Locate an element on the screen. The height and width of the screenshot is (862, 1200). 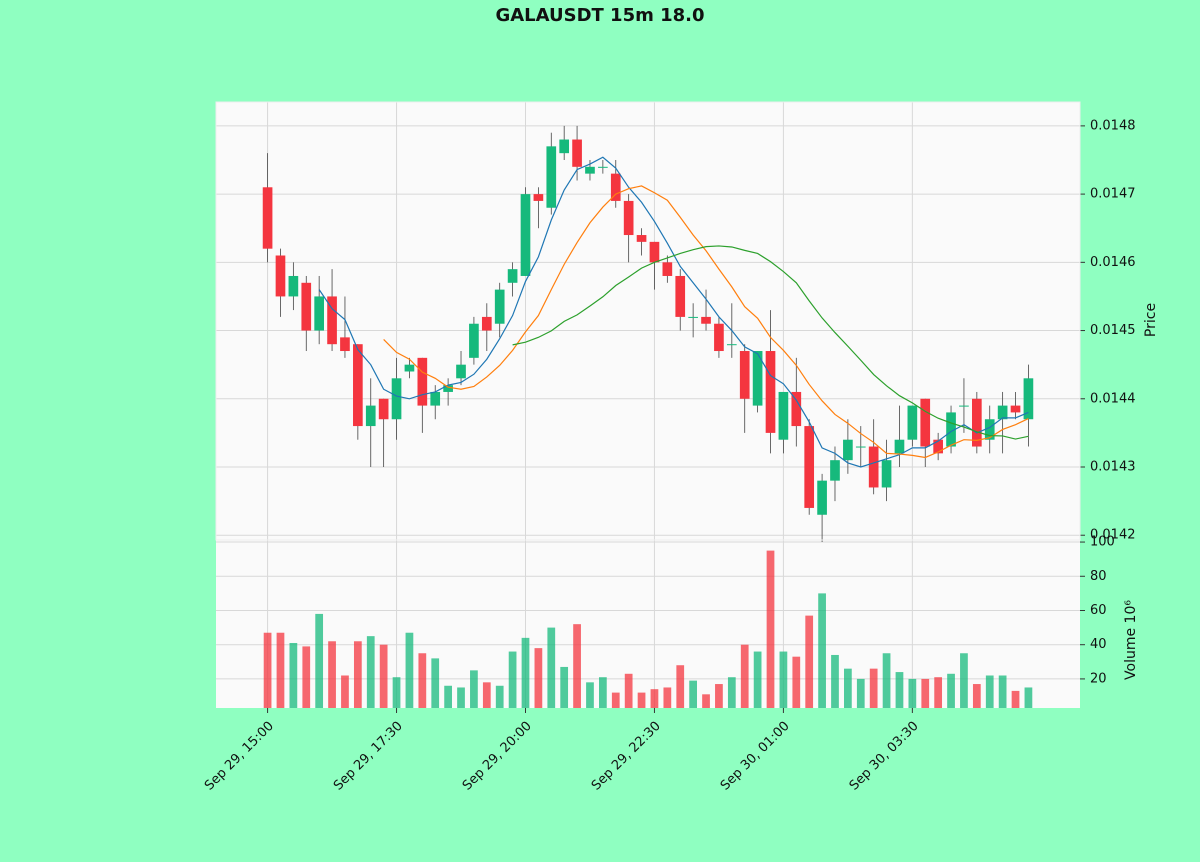
y-tick-label: 0.0145 is located at coordinates (1113, 330).